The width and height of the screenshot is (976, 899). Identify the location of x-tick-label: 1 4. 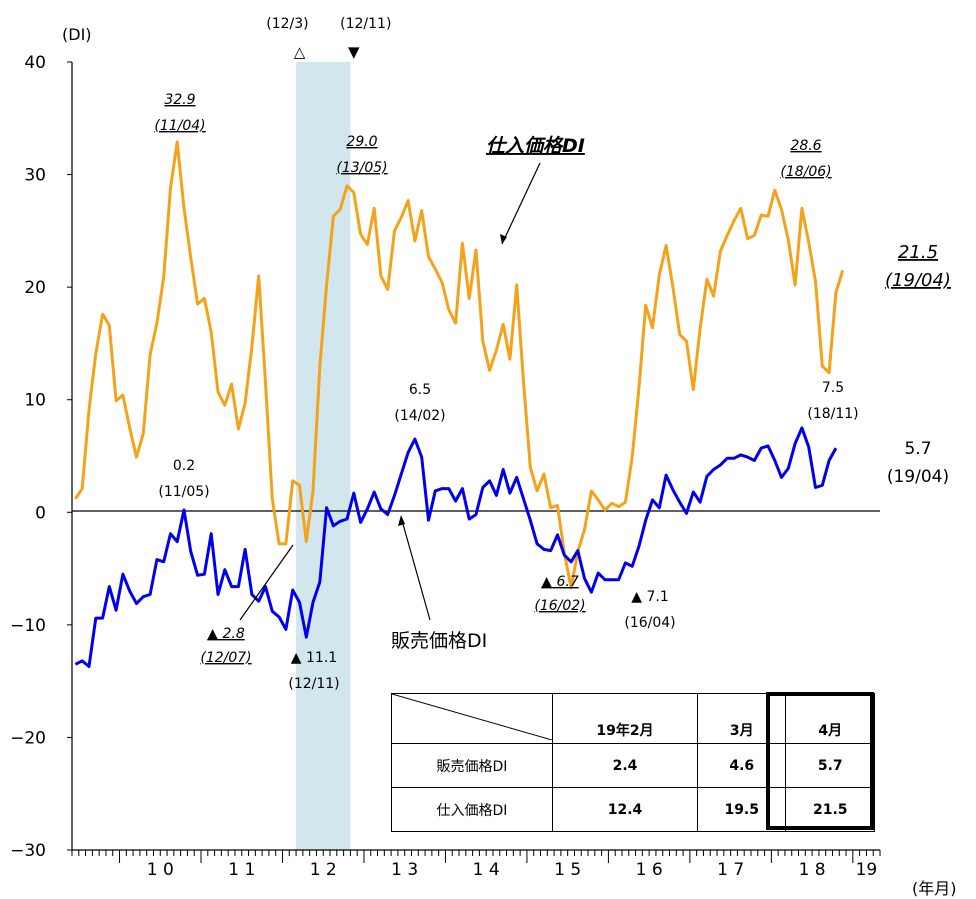
(486, 870).